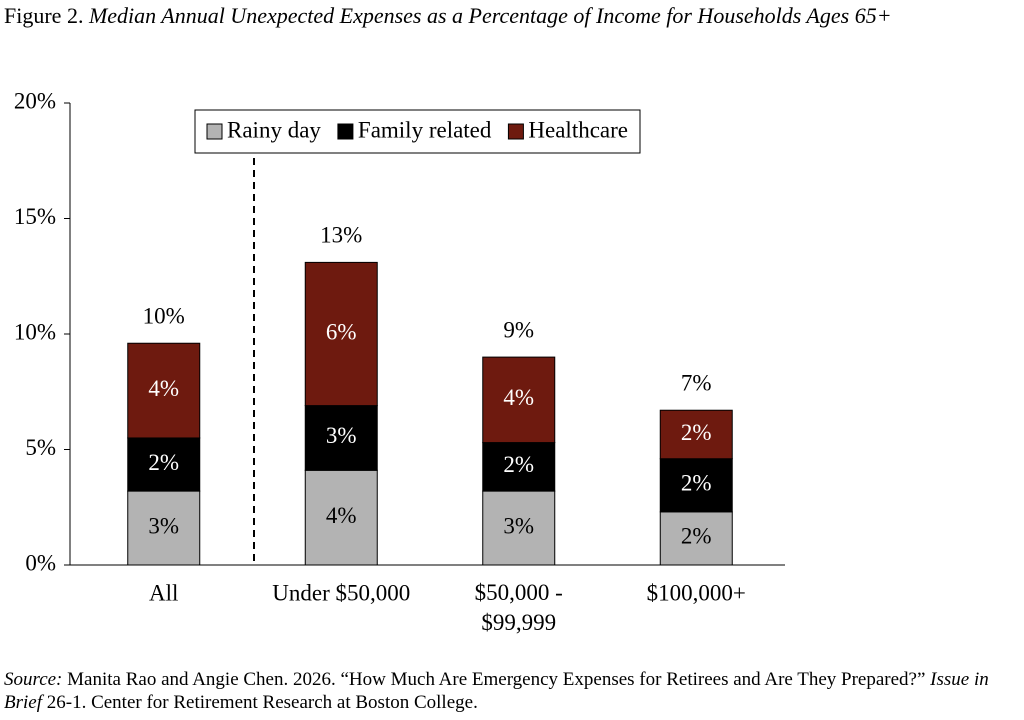 This screenshot has width=1024, height=720. I want to click on y-tick-label: 15%, so click(35, 216).